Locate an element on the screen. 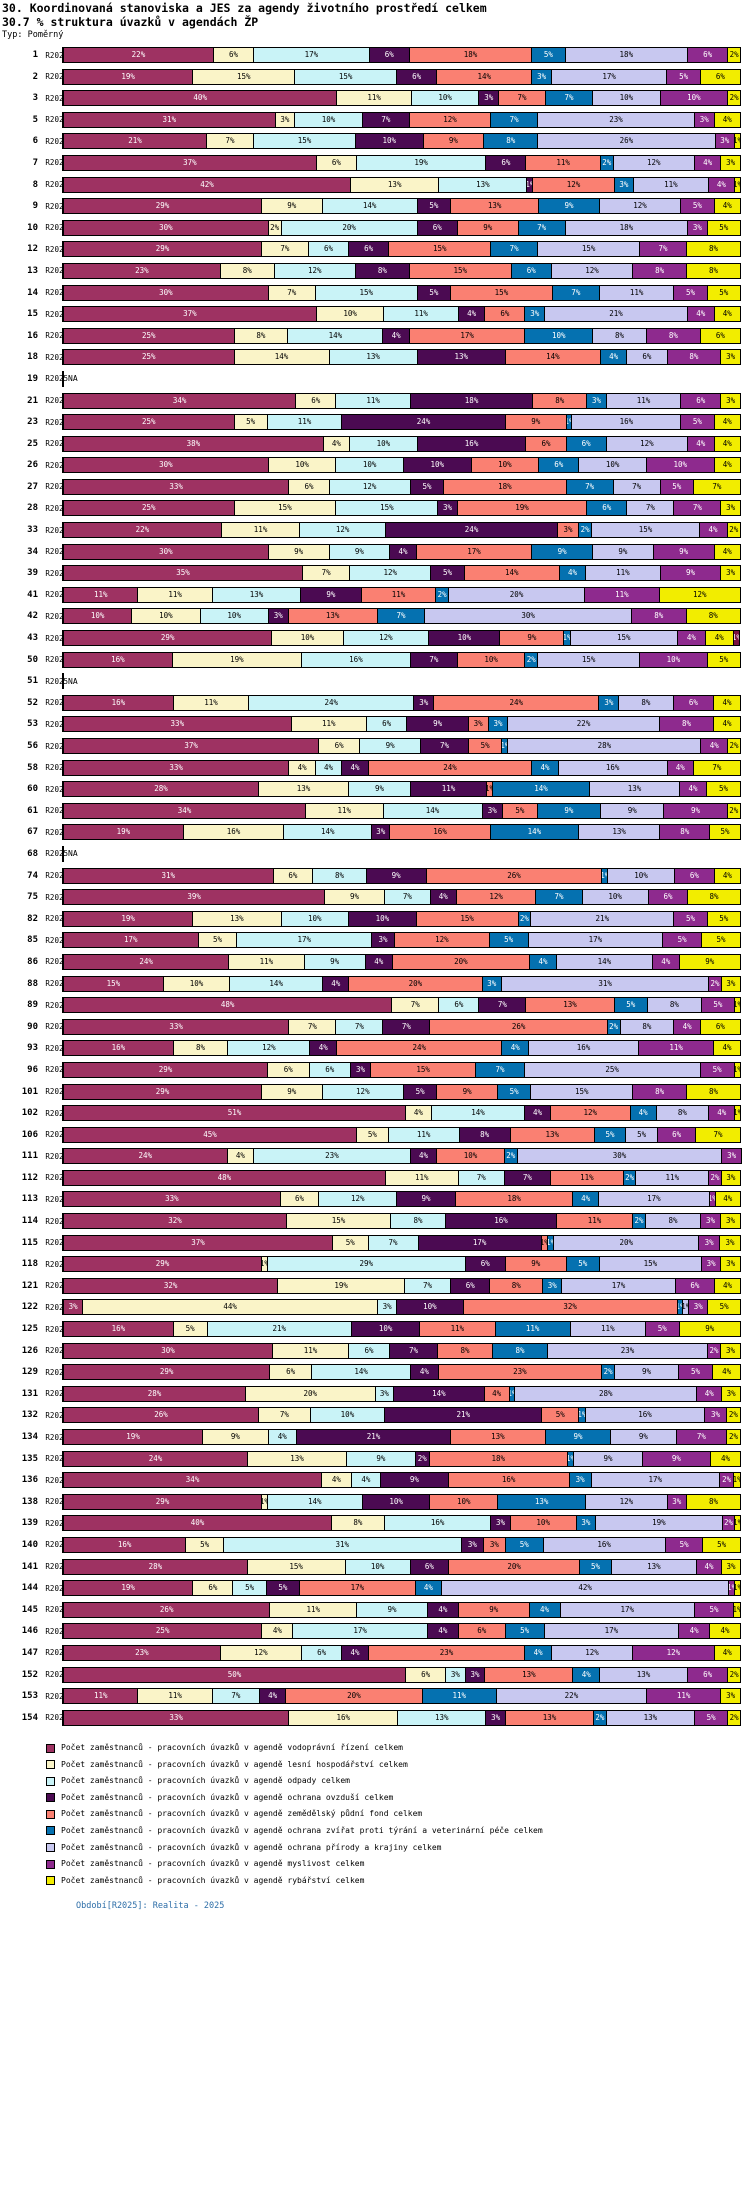 The height and width of the screenshot is (2194, 750). bar-segment: 33% is located at coordinates (176, 486).